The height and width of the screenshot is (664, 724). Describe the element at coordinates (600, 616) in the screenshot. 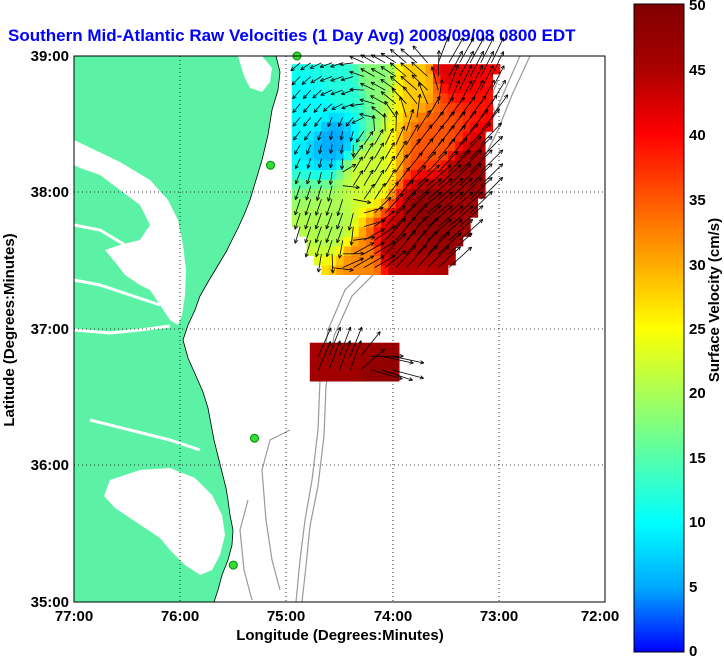

I see `x-tick-label: 72:00` at that location.